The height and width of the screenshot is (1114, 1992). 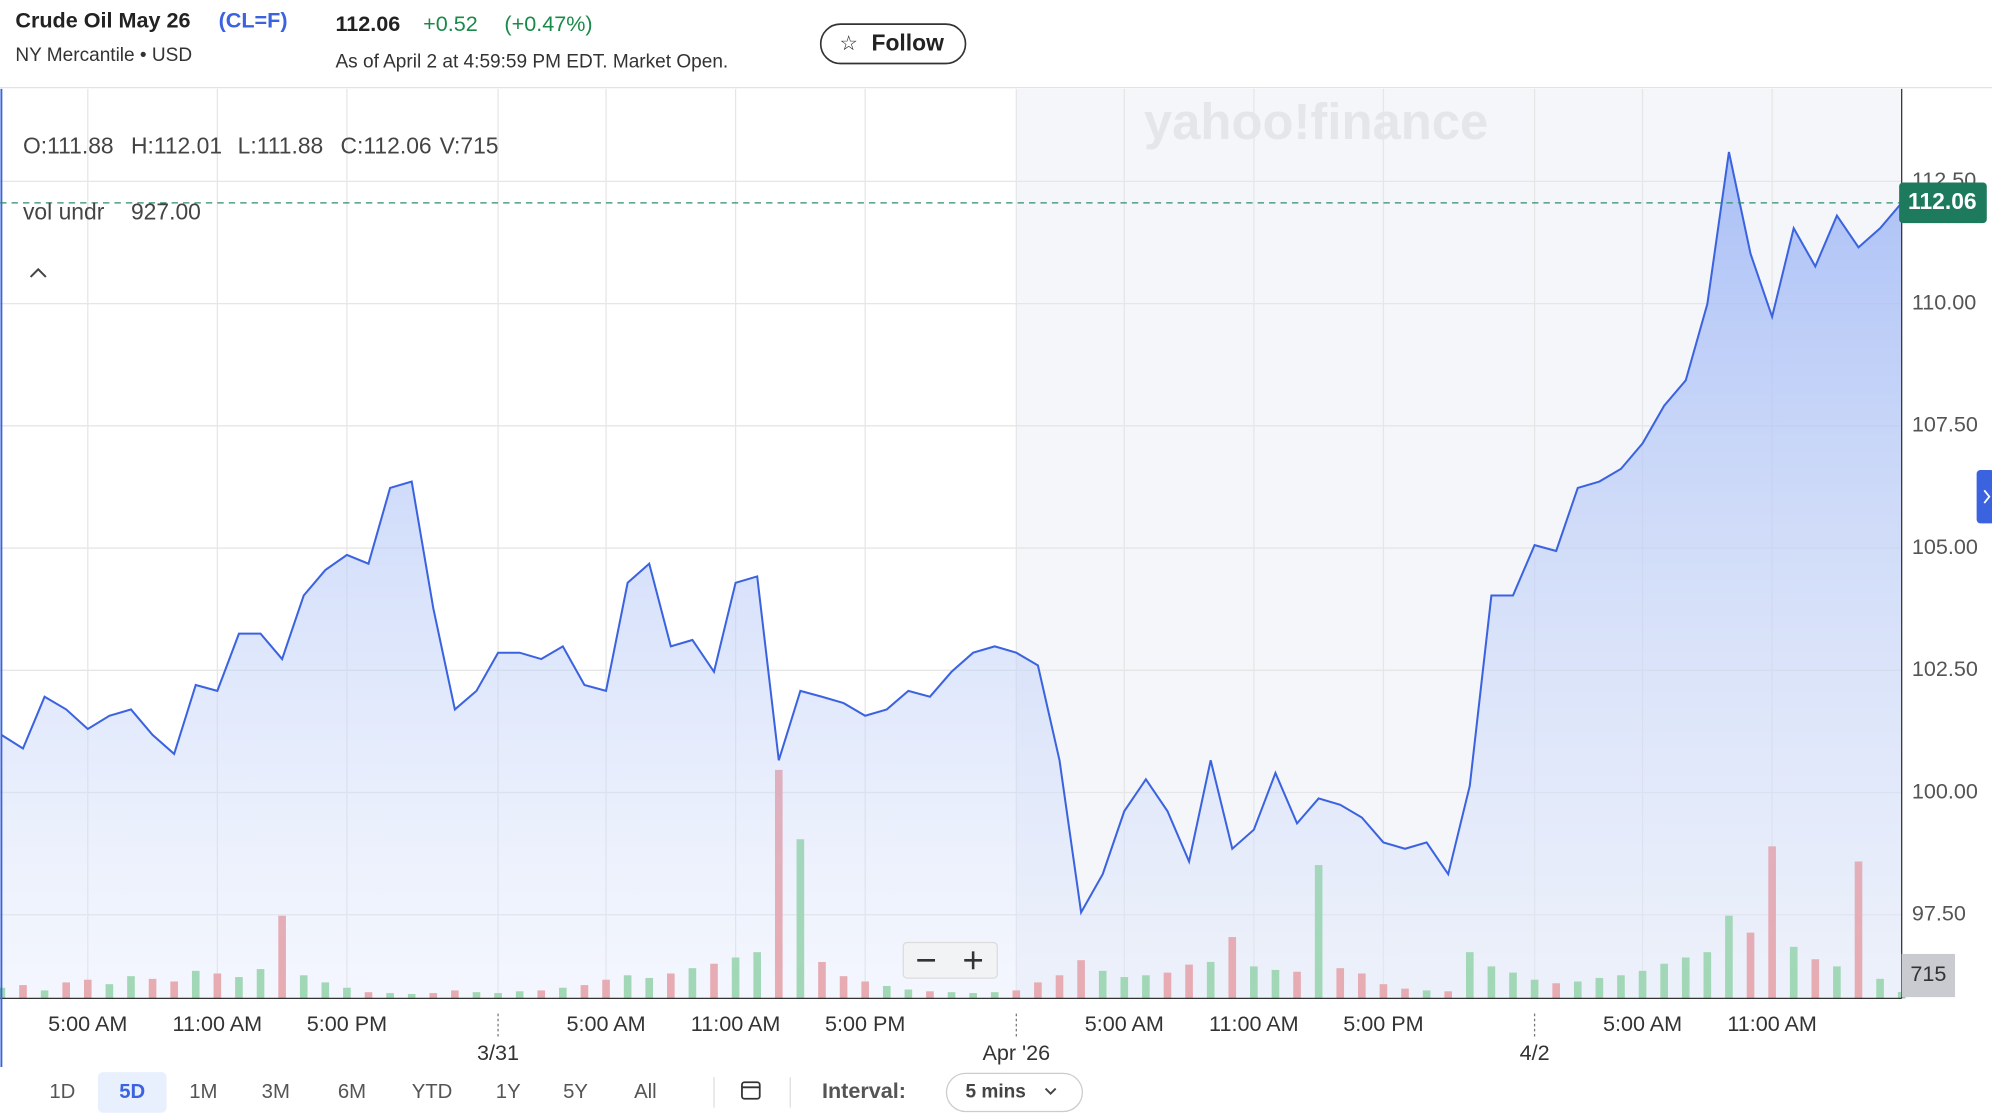 What do you see at coordinates (102, 19) in the screenshot?
I see `quote-name: Crude Oil May 26` at bounding box center [102, 19].